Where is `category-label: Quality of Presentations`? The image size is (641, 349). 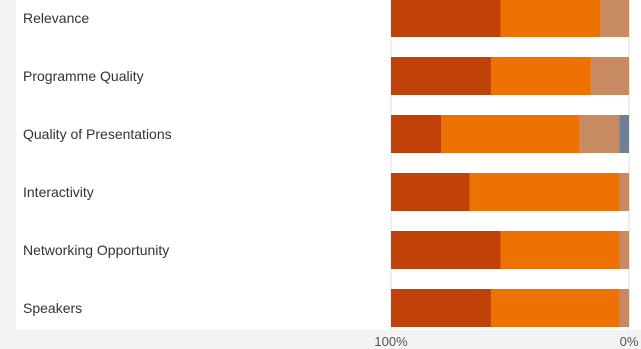 category-label: Quality of Presentations is located at coordinates (97, 134).